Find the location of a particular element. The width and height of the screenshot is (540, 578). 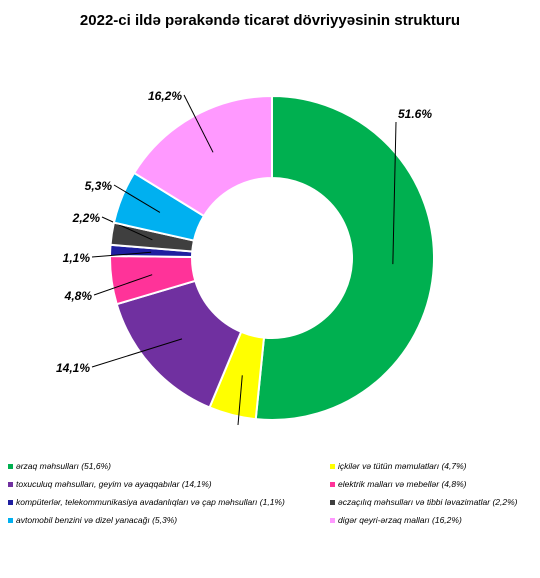

slice-label-2: 14,1% is located at coordinates (73, 368).